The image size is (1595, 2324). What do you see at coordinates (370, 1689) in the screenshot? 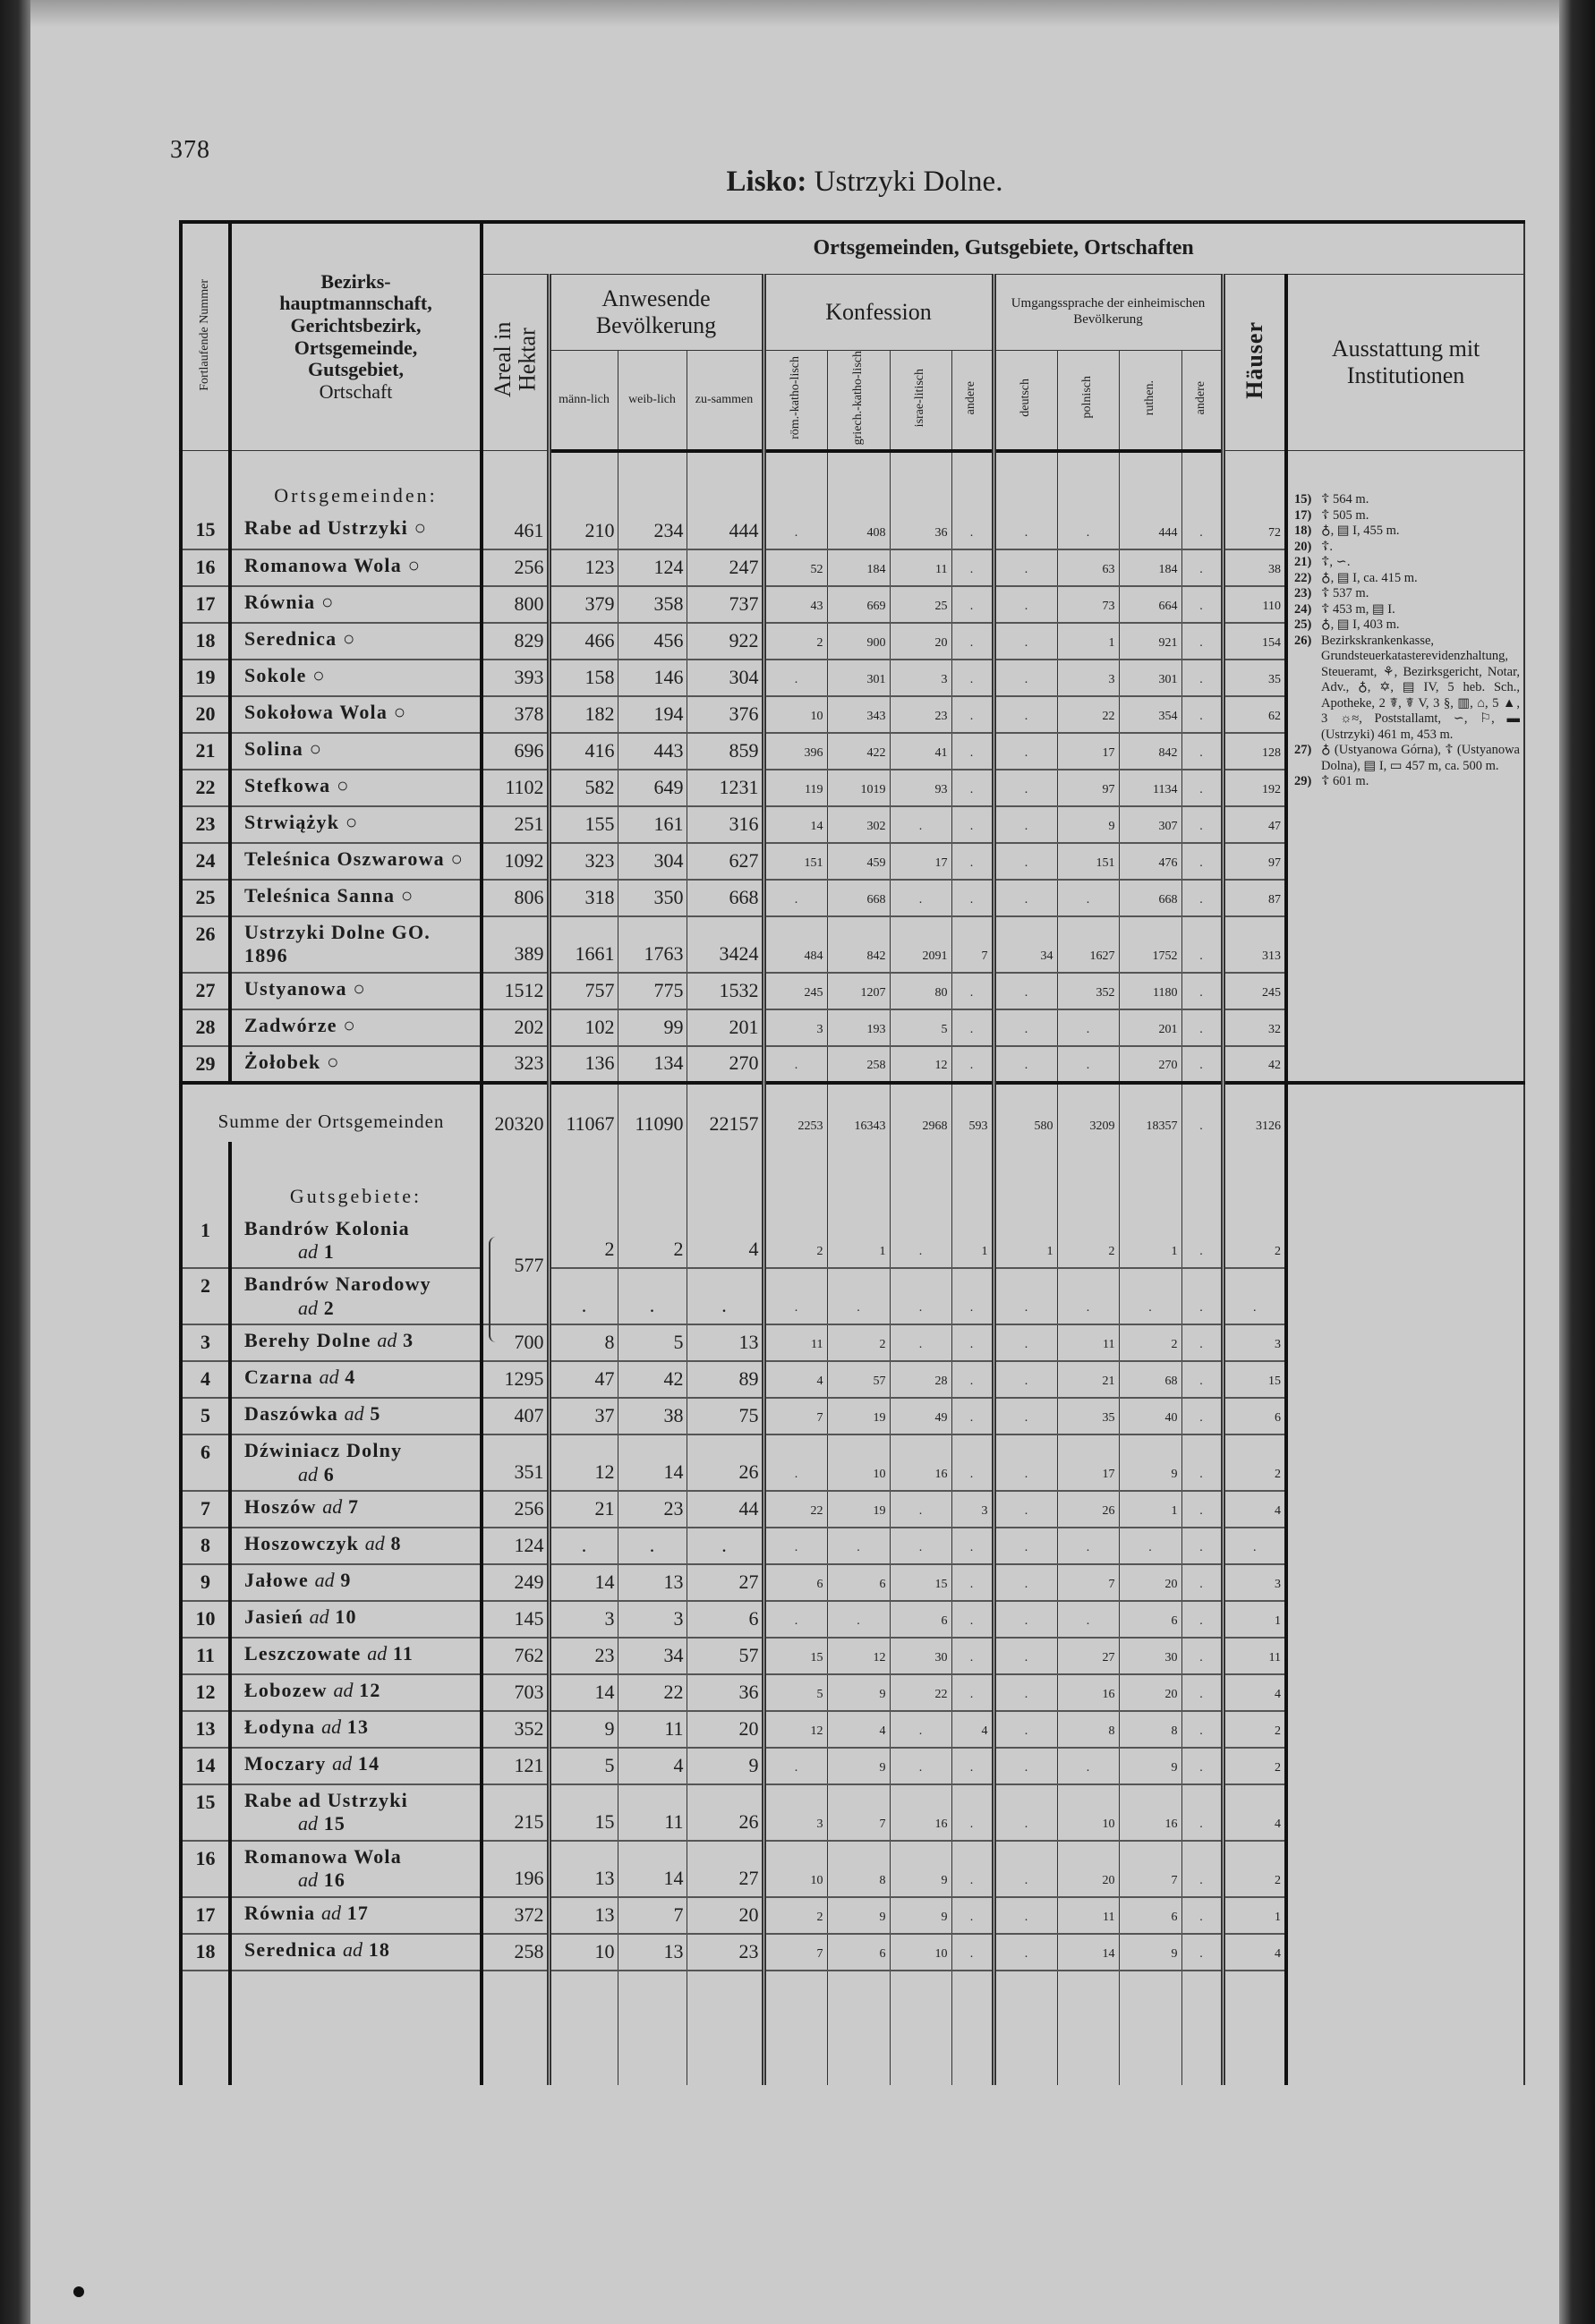
I see `ad-number: 12` at bounding box center [370, 1689].